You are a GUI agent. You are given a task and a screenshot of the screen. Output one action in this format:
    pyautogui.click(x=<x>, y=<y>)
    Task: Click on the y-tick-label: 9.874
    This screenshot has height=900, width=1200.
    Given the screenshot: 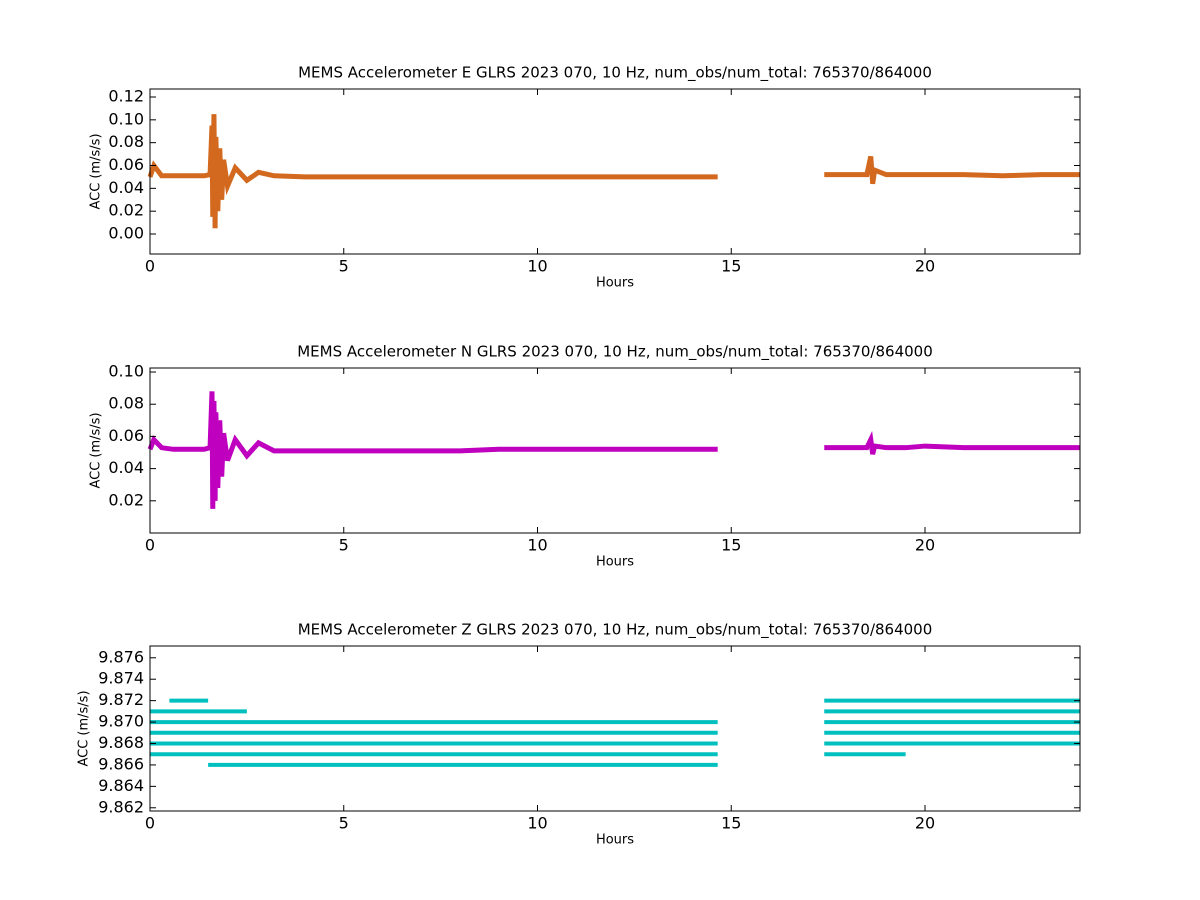 What is the action you would take?
    pyautogui.click(x=121, y=678)
    